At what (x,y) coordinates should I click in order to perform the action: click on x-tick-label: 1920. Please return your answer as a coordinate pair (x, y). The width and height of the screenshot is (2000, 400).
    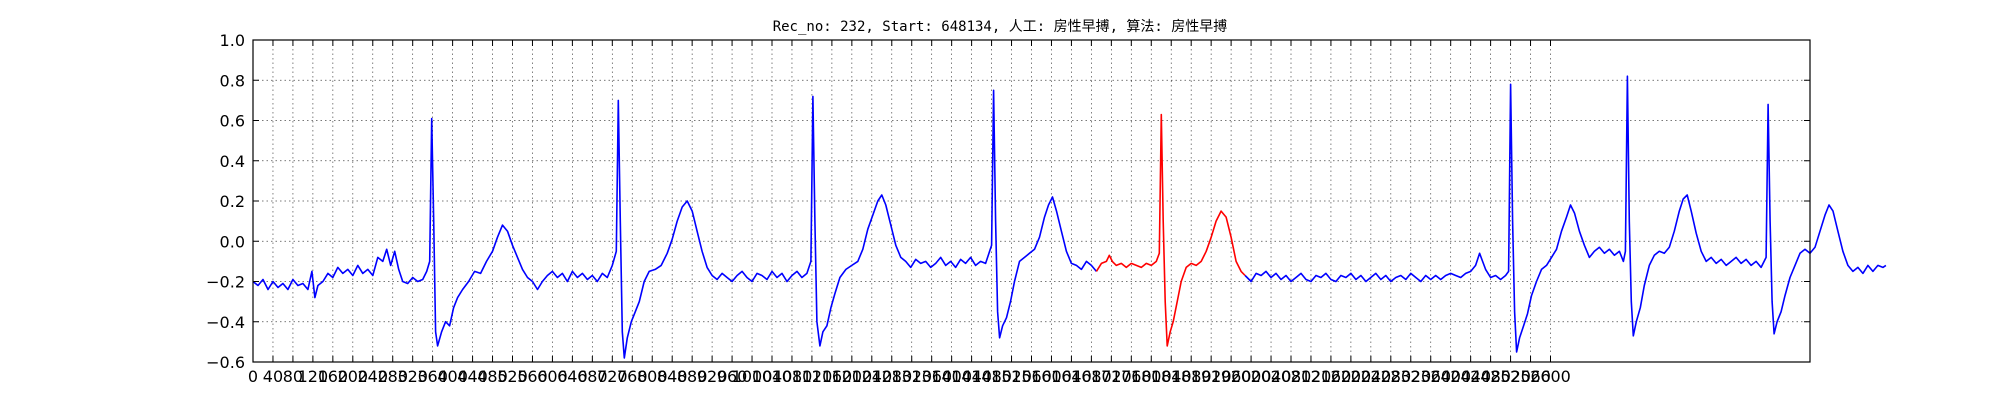
    Looking at the image, I should click on (1211, 376).